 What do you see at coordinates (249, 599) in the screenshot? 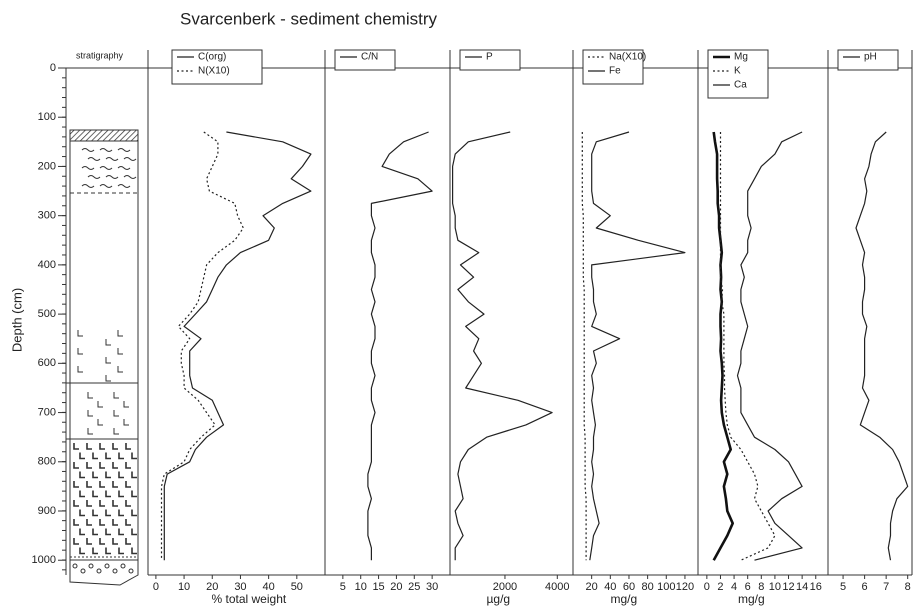
I see `x-axis-label: % total weight` at bounding box center [249, 599].